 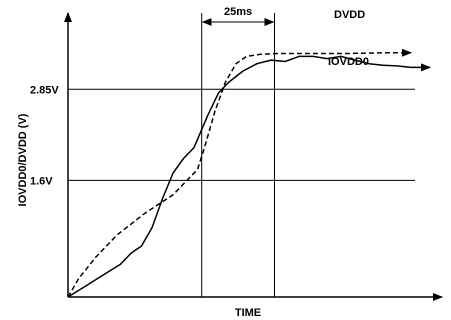 What do you see at coordinates (349, 15) in the screenshot?
I see `legend-label-dvdd: DVDD` at bounding box center [349, 15].